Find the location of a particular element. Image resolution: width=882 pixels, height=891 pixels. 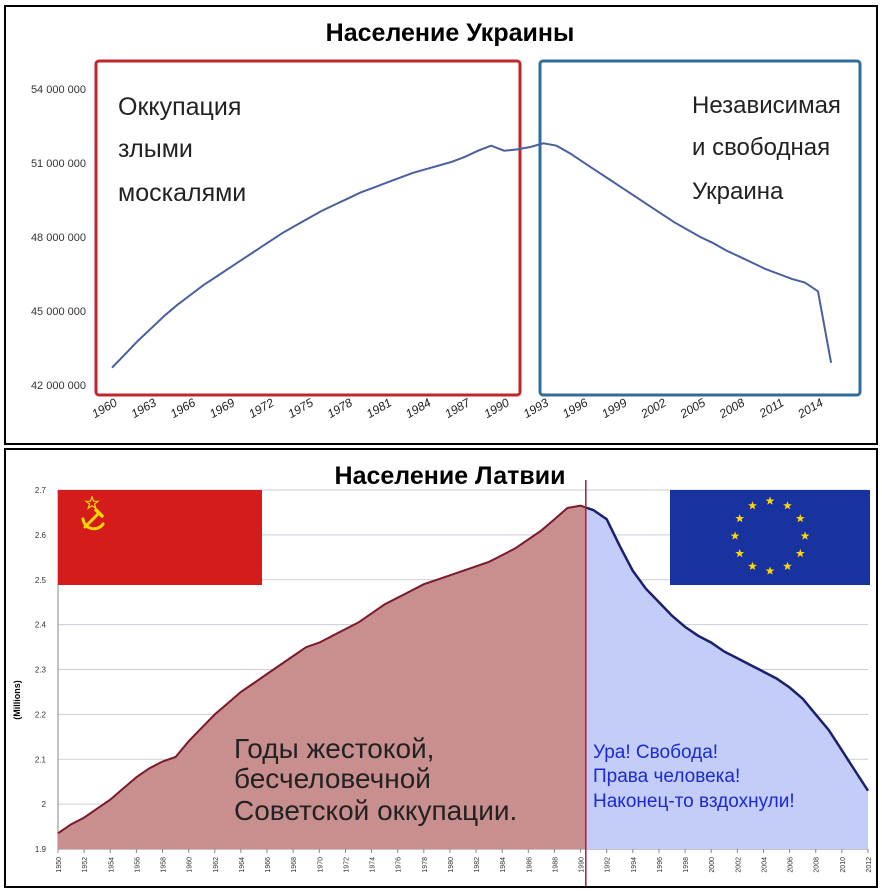

ua-y-tick-label: 42 000 000 is located at coordinates (58, 386).